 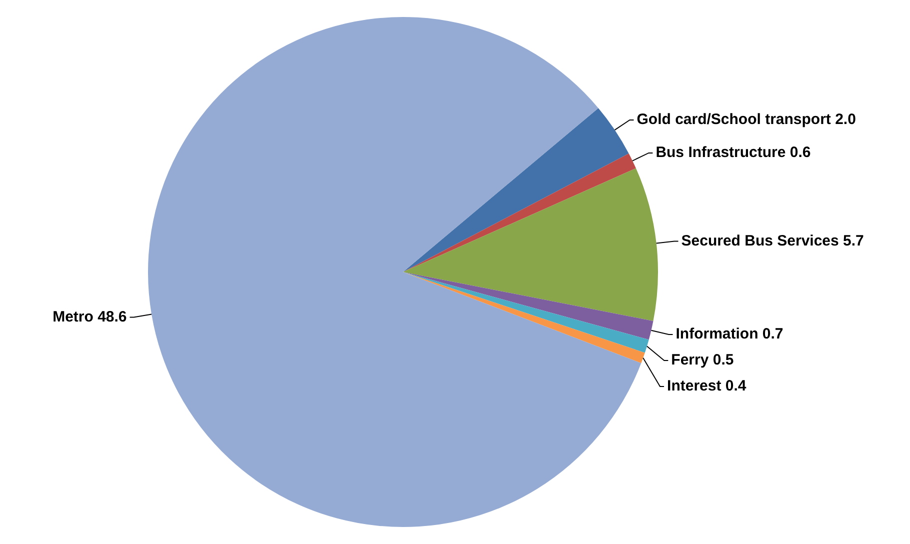 I want to click on slice-label: Secured Bus Services 5.7, so click(x=772, y=241).